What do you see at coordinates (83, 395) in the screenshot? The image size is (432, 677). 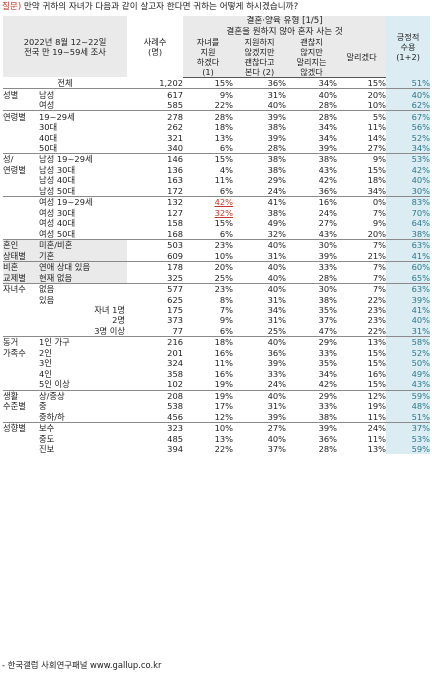 I see `subgroup-label: 상/중상` at bounding box center [83, 395].